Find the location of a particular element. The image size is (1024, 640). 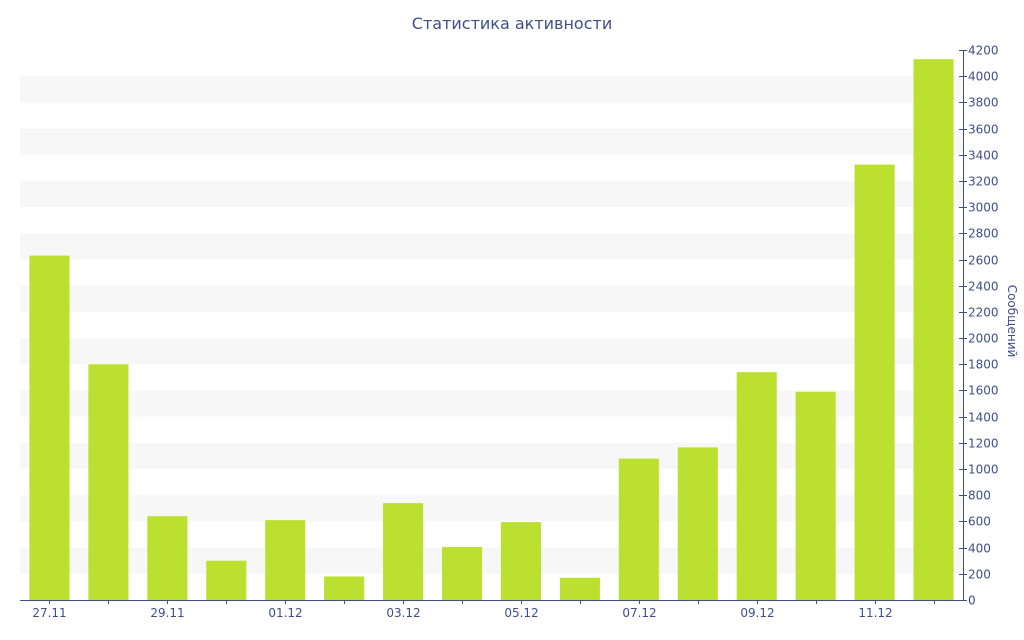

bar-01.12 is located at coordinates (285, 560).